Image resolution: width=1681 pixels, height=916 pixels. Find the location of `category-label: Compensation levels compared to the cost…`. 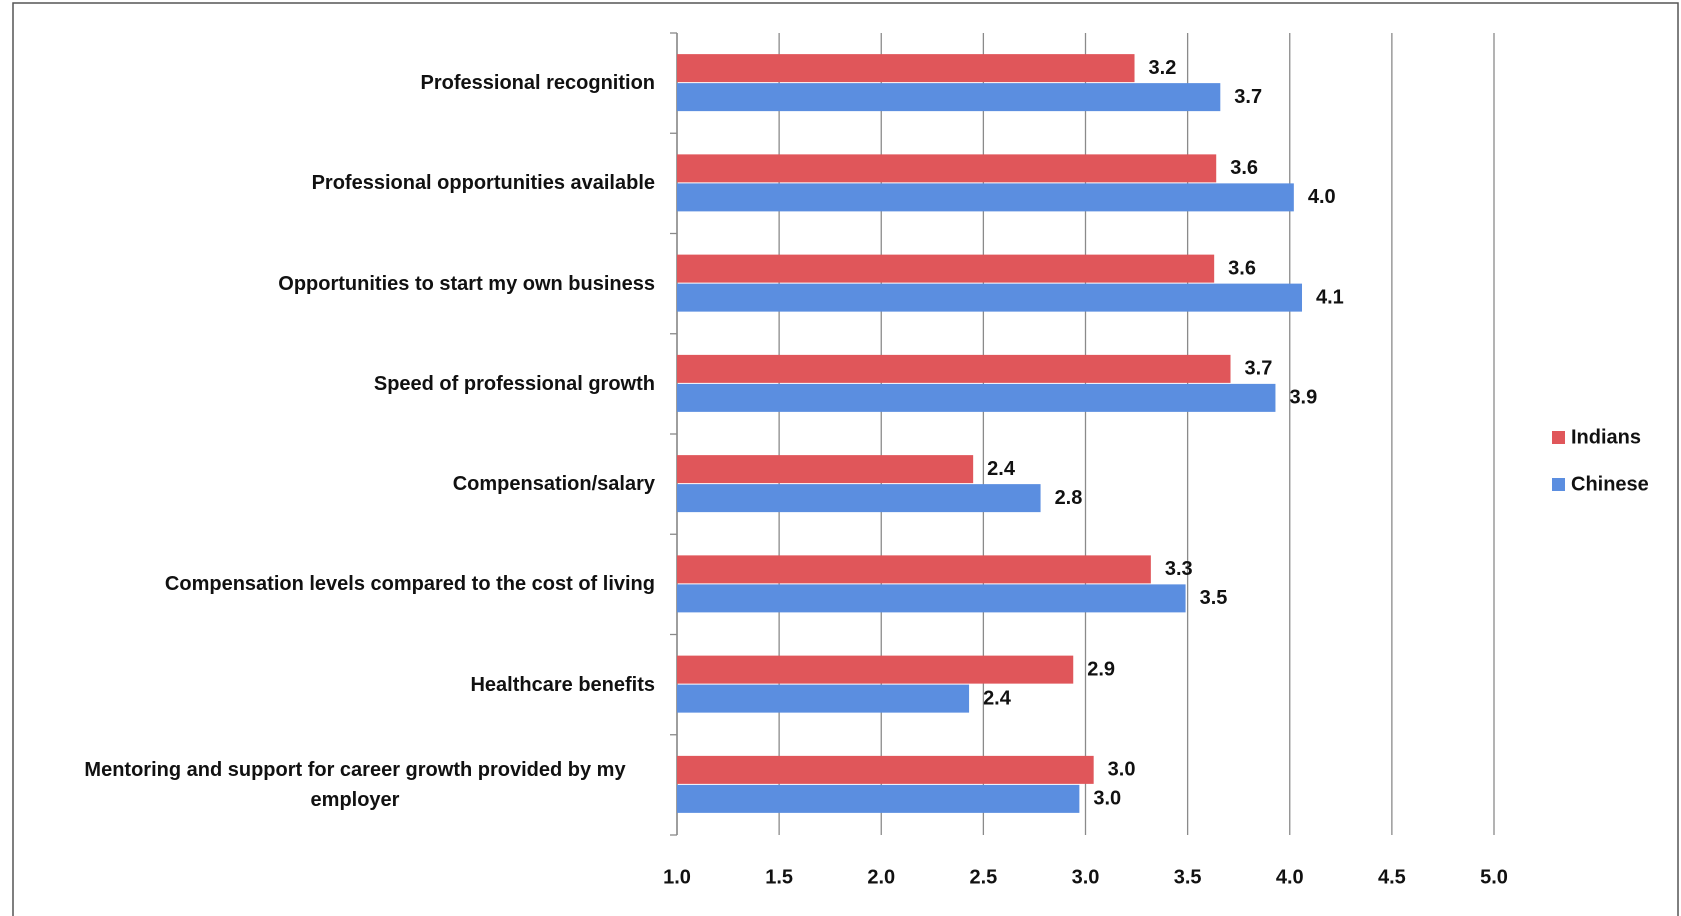

category-label: Compensation levels compared to the cost… is located at coordinates (409, 584).